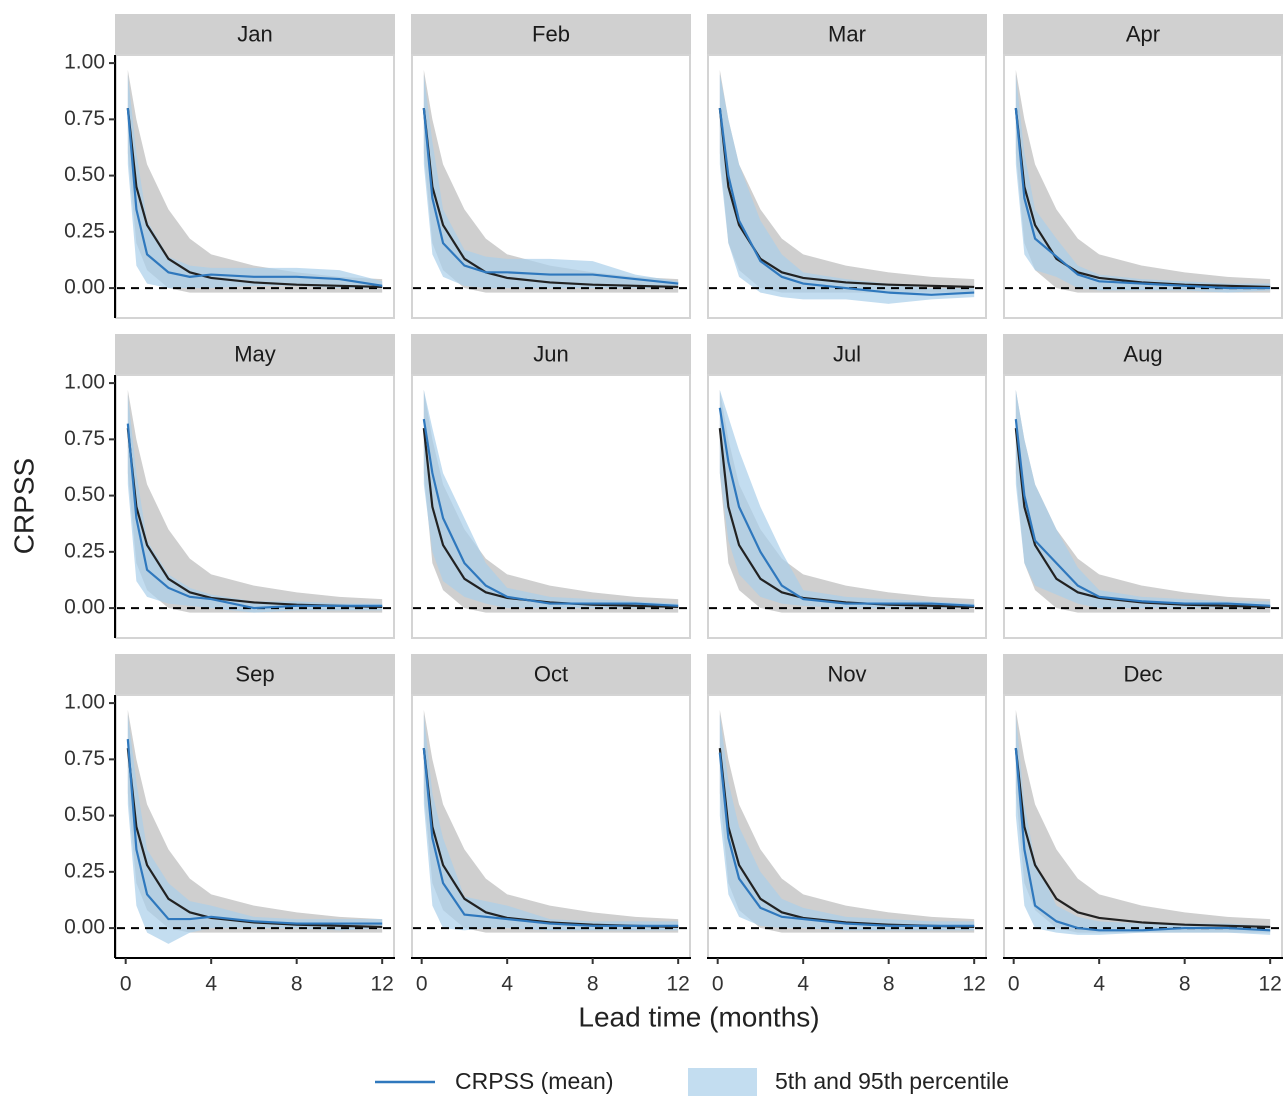 The image size is (1287, 1096). I want to click on strip-title: Oct, so click(551, 673).